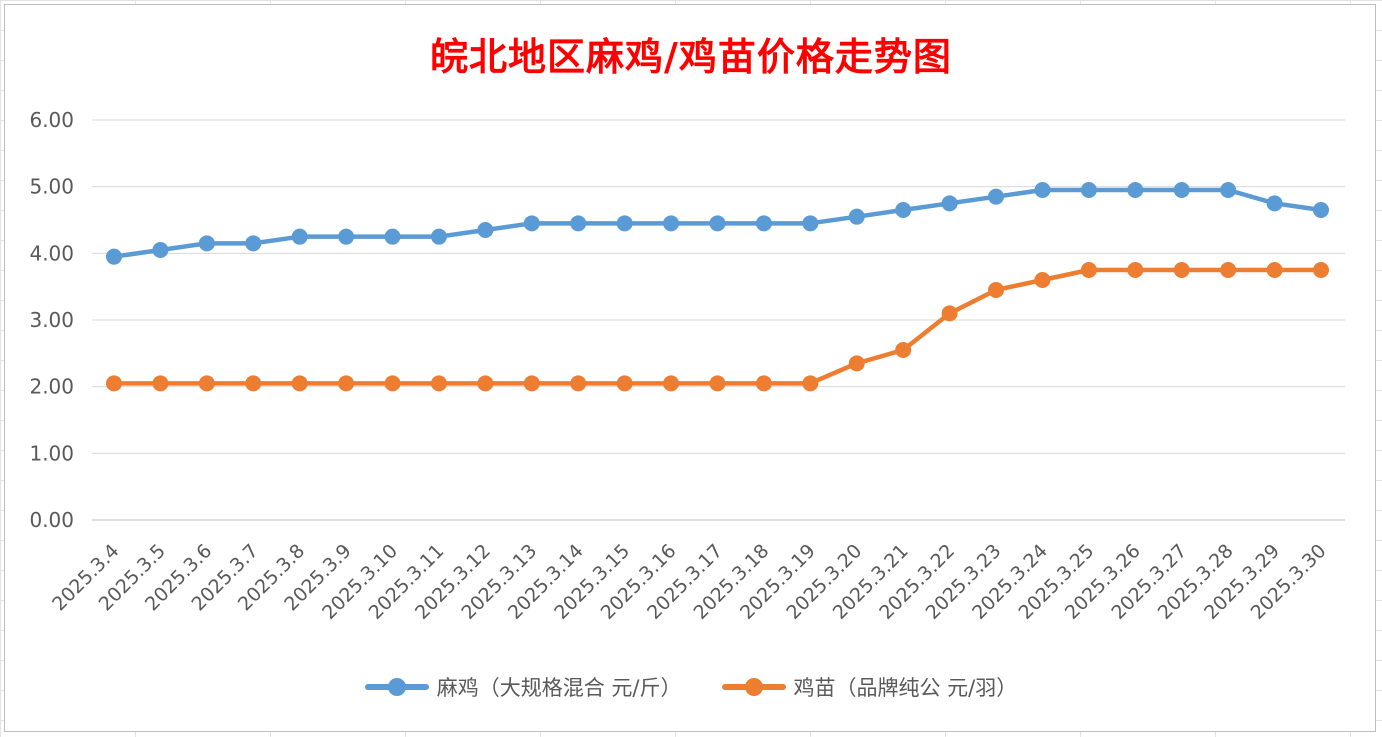 This screenshot has width=1382, height=737. I want to click on y-tick-label: 1.00, so click(51, 453).